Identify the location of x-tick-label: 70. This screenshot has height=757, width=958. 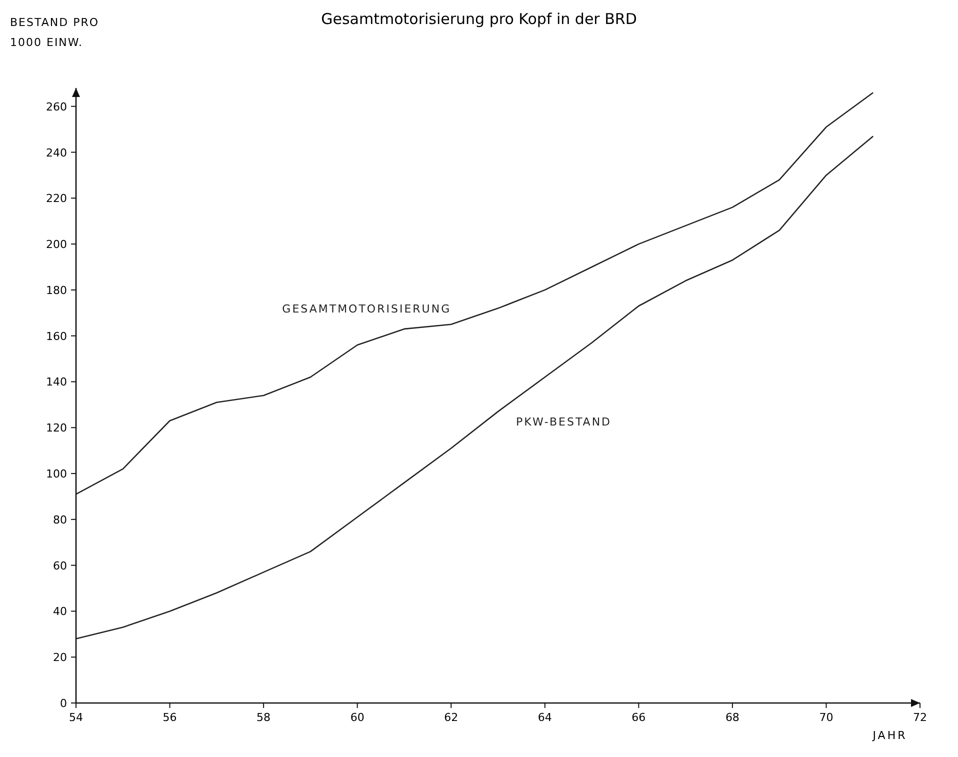
(826, 717).